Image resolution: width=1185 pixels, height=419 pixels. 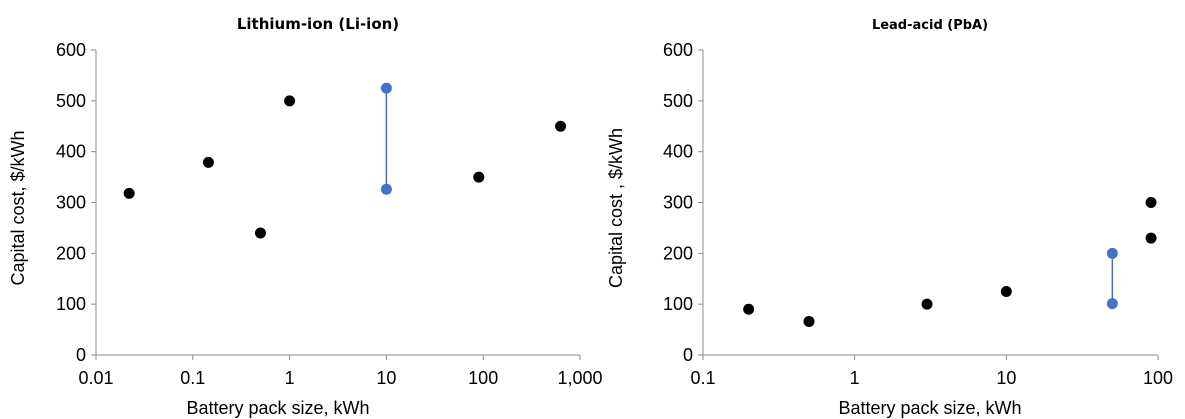 I want to click on x-tick-label: 1,000, so click(x=579, y=378).